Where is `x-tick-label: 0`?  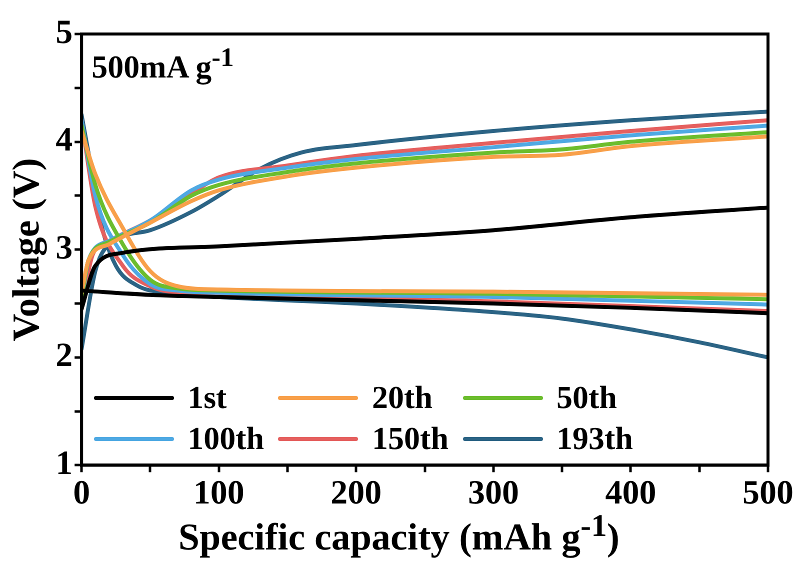
x-tick-label: 0 is located at coordinates (81, 493).